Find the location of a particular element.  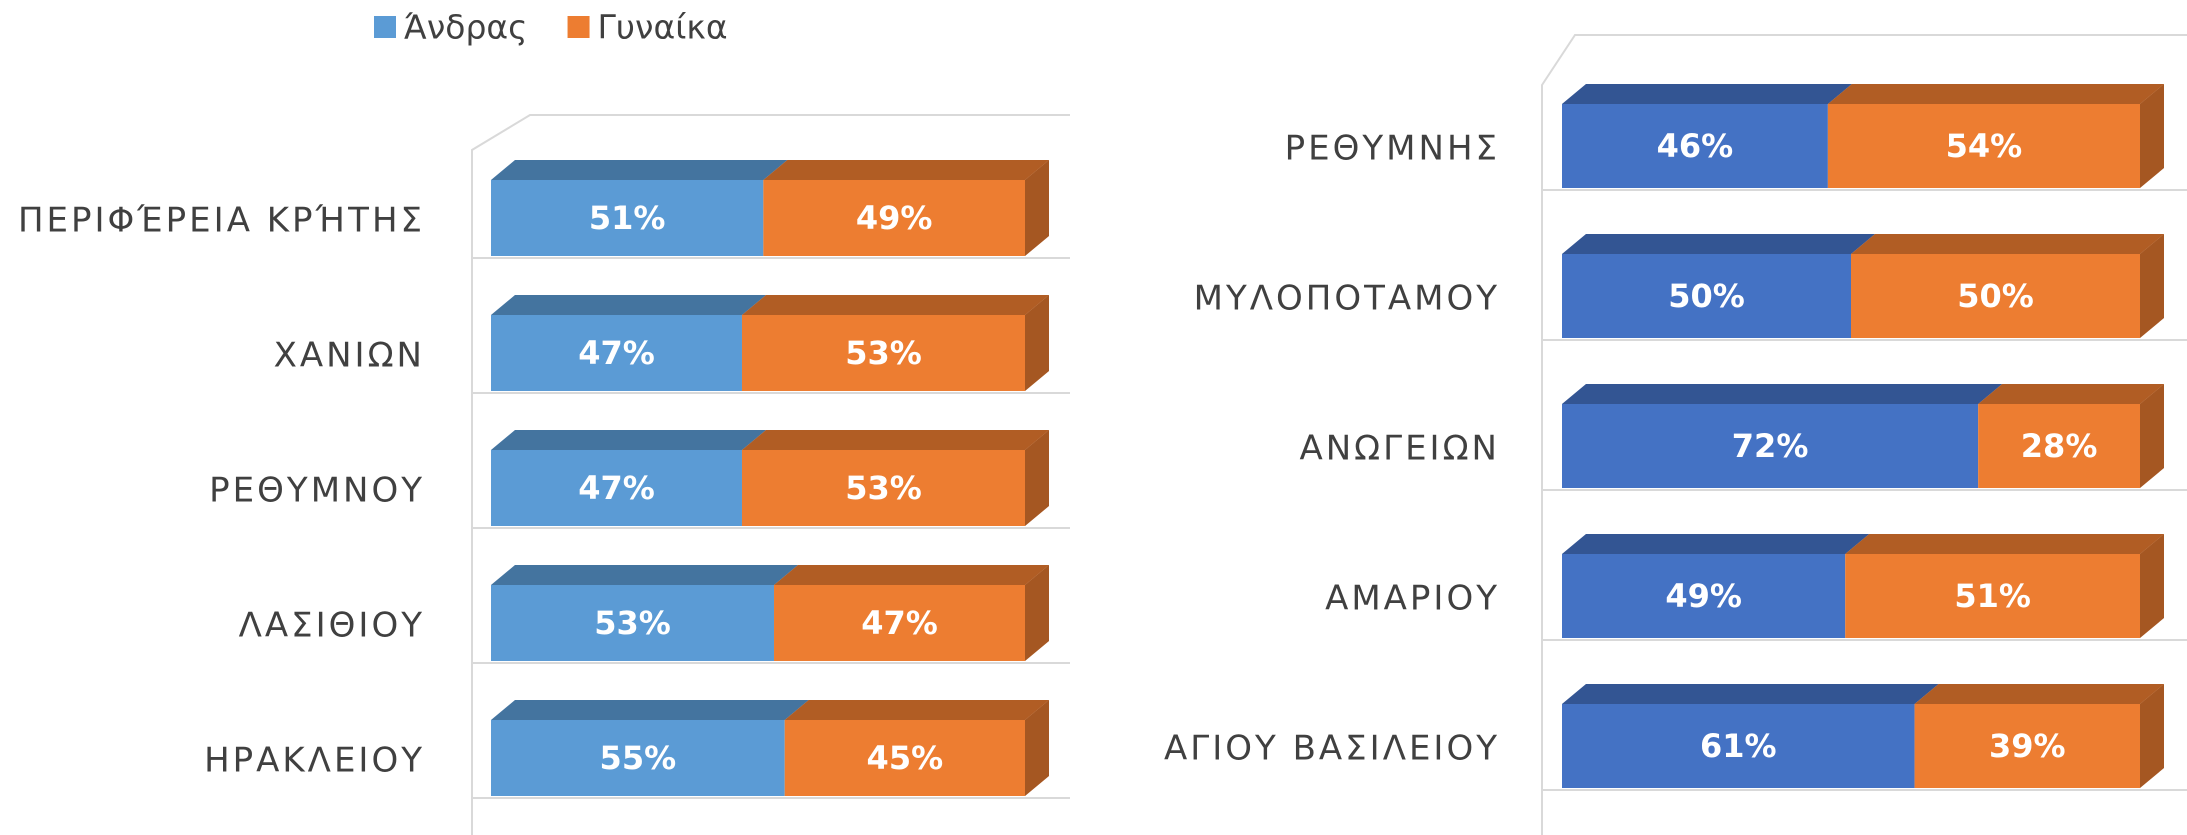

category-label: ΗΡΑΚΛΕΙΟΥ is located at coordinates (314, 761).